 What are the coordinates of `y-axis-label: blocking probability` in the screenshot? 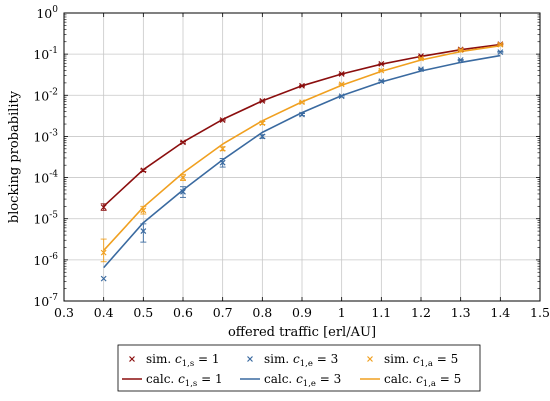 It's located at (14, 156).